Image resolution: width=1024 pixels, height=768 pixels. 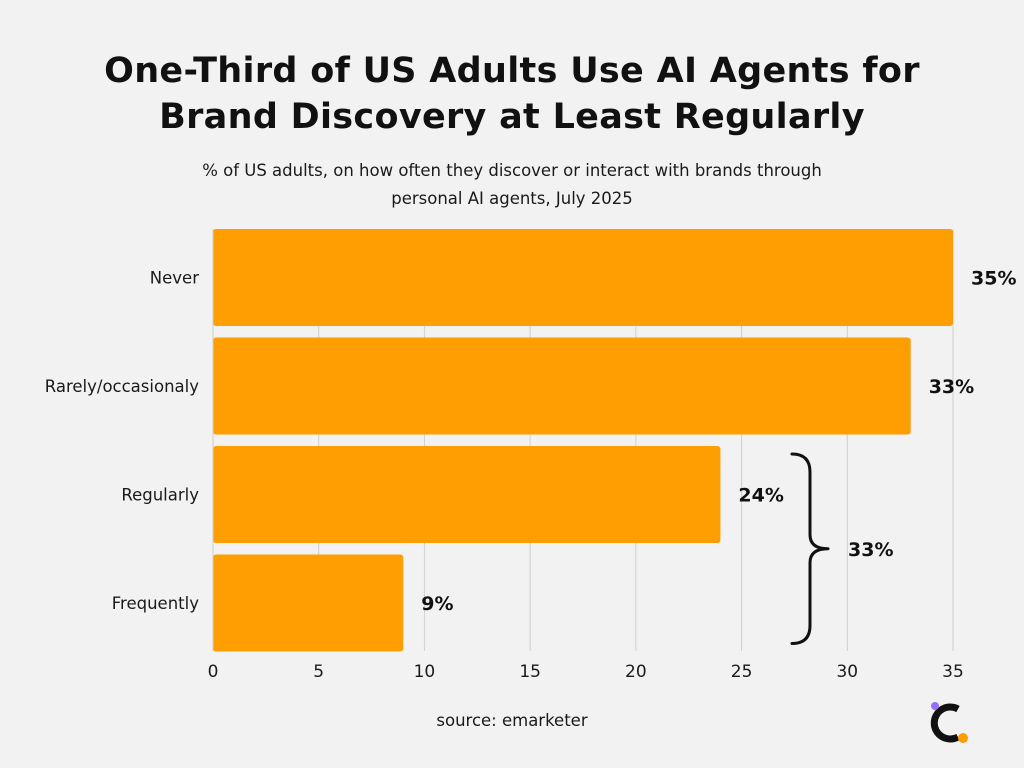 What do you see at coordinates (213, 672) in the screenshot?
I see `x-tick-label: 0` at bounding box center [213, 672].